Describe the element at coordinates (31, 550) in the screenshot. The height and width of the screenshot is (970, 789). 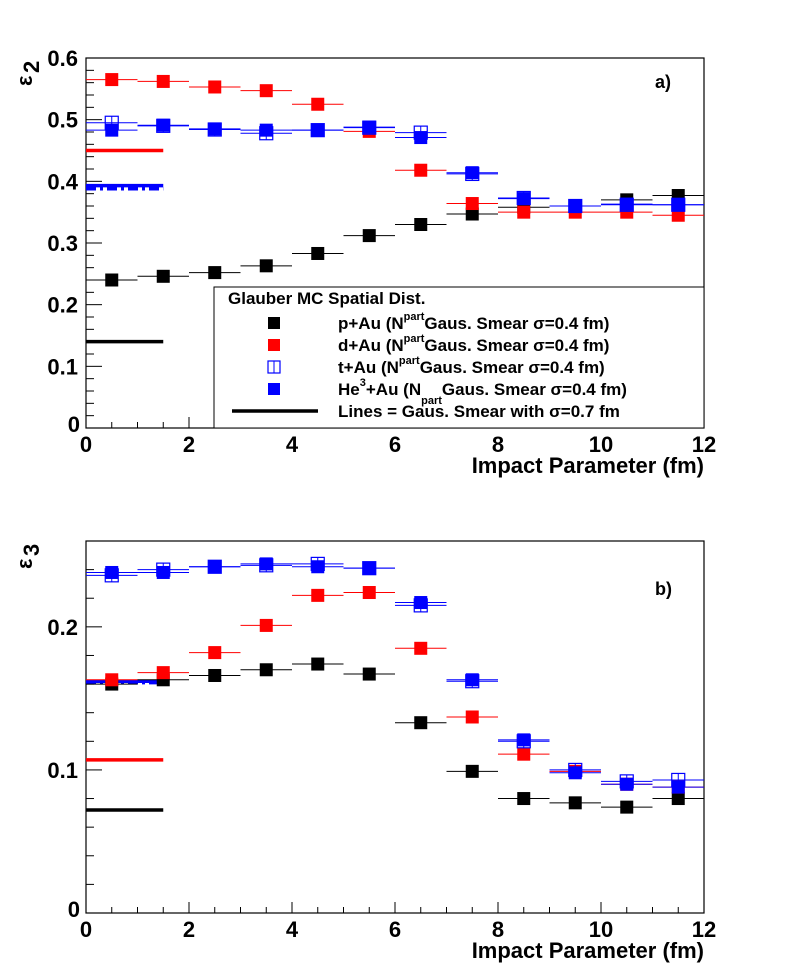
I see `y-axis-subscript: 3` at that location.